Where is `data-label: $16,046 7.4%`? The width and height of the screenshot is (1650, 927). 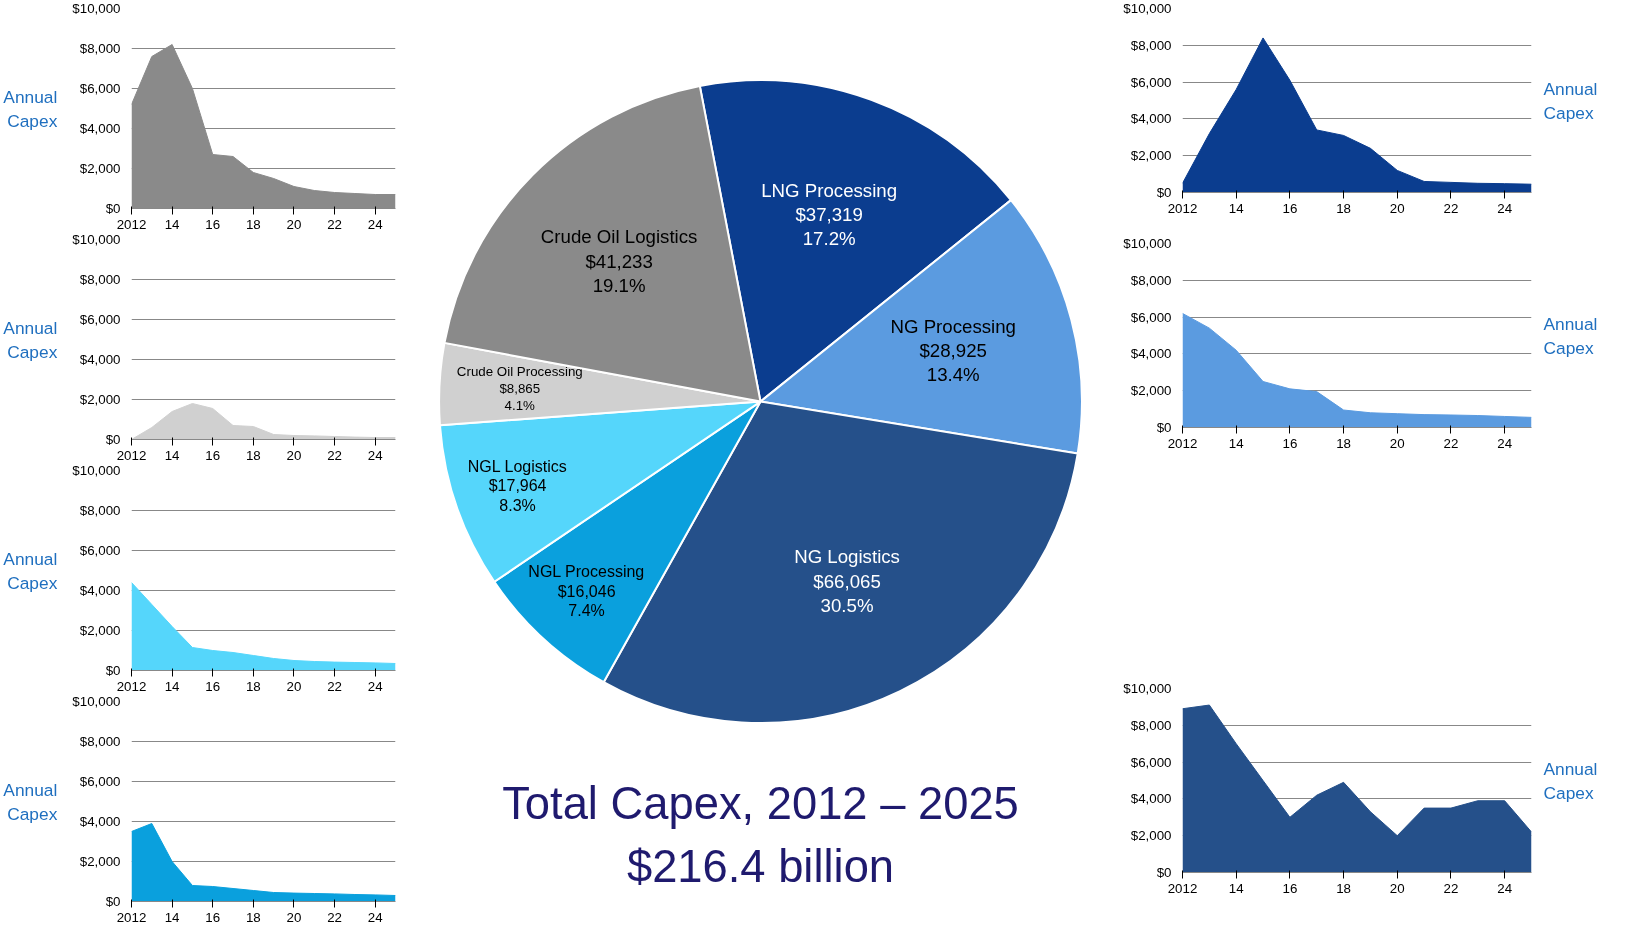 data-label: $16,046 7.4% is located at coordinates (586, 601).